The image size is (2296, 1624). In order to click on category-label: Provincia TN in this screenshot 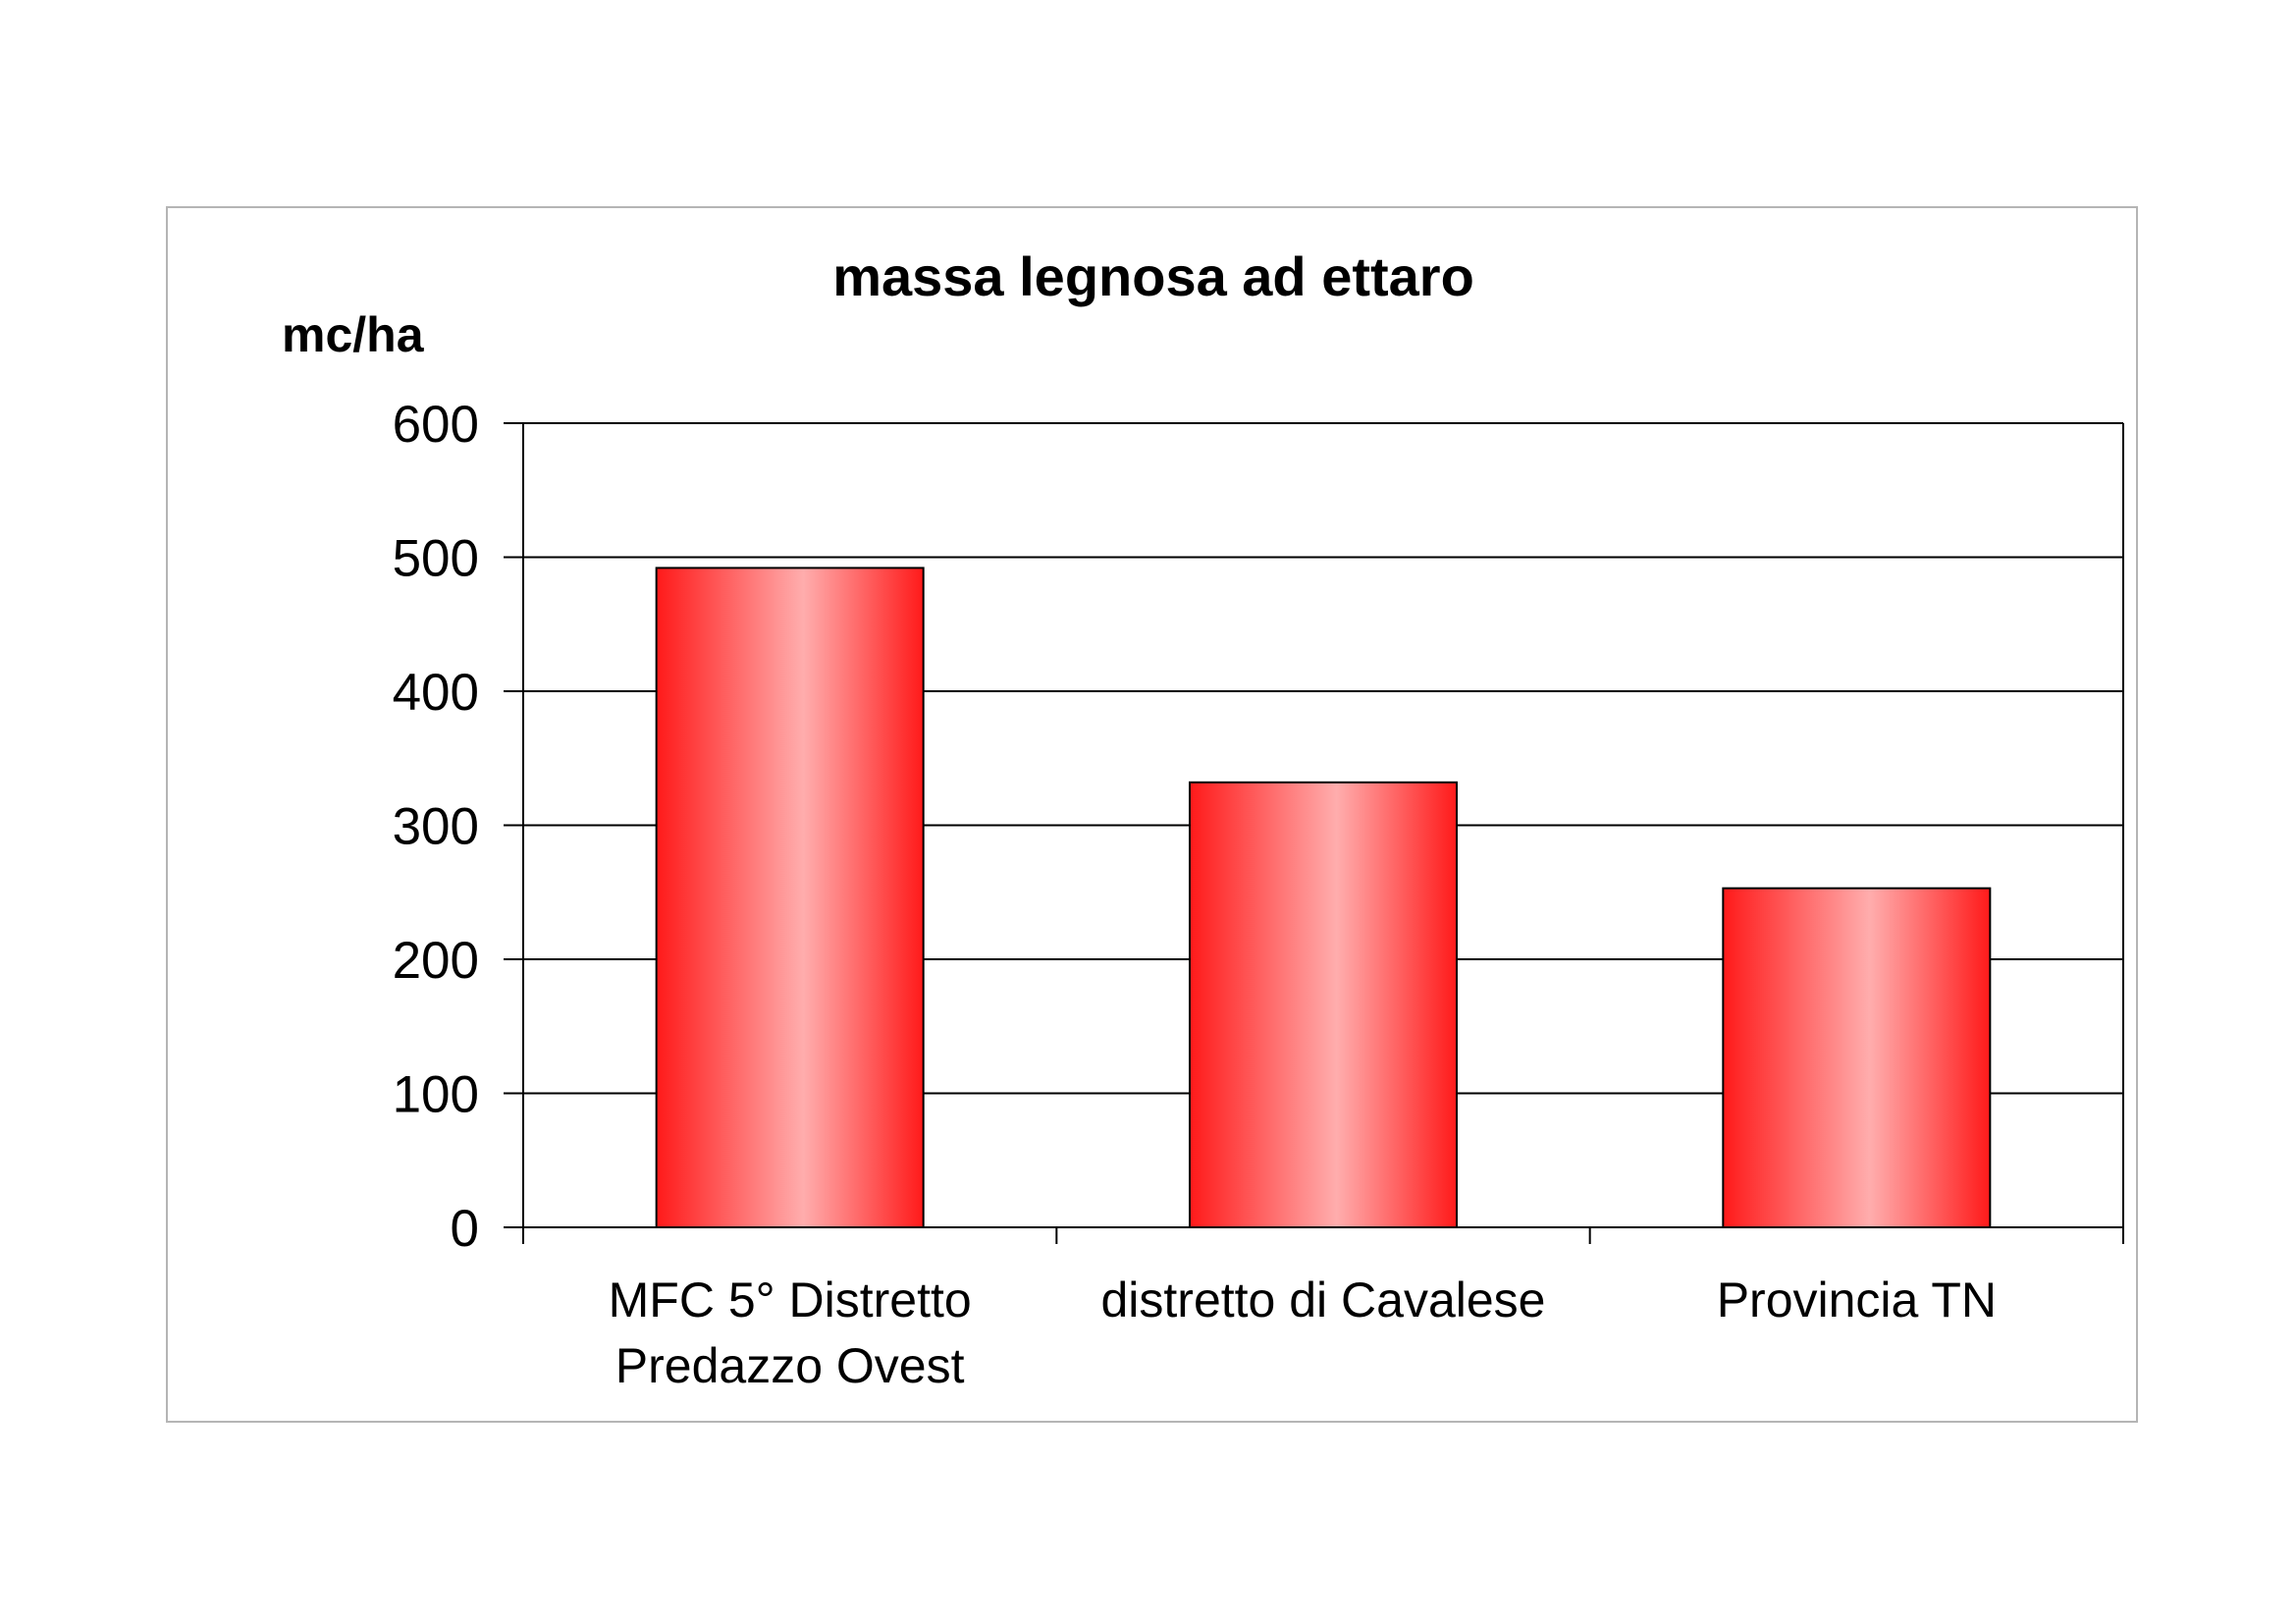, I will do `click(1857, 1299)`.